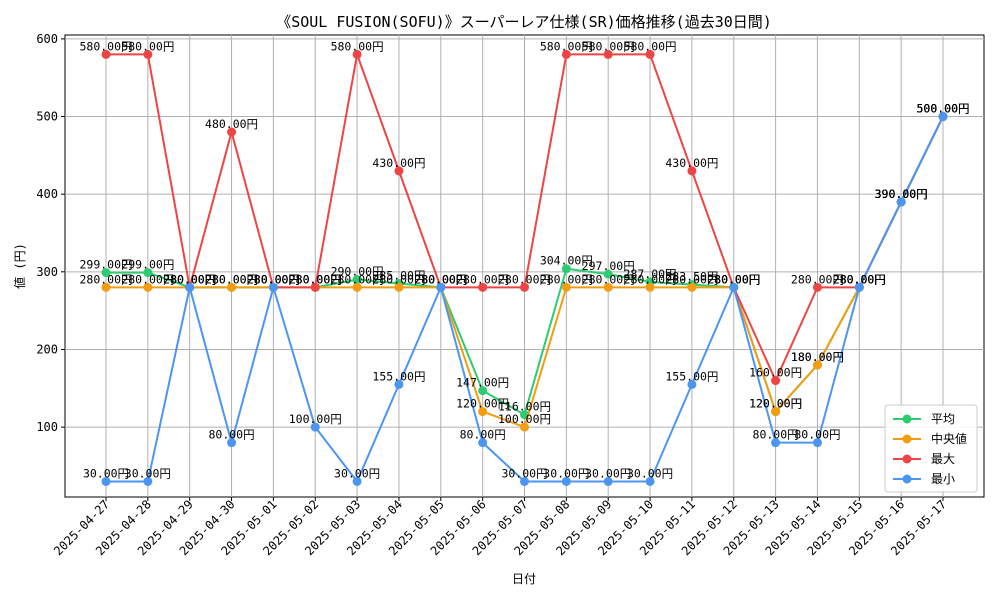 This screenshot has width=1000, height=600. I want to click on legend-entry-label: 最大, so click(943, 459).